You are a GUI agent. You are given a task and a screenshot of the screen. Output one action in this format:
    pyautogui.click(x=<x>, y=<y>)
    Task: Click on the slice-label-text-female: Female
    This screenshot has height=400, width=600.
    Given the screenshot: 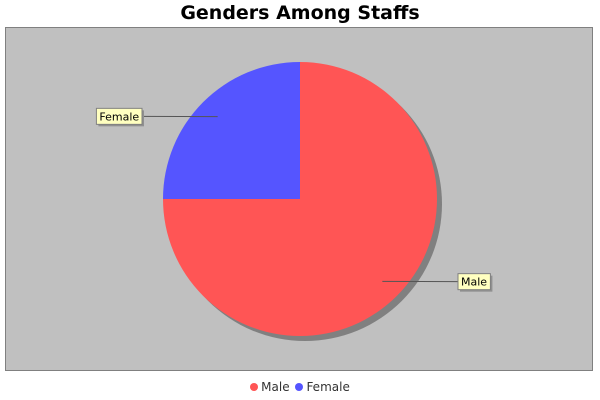 What is the action you would take?
    pyautogui.click(x=119, y=116)
    